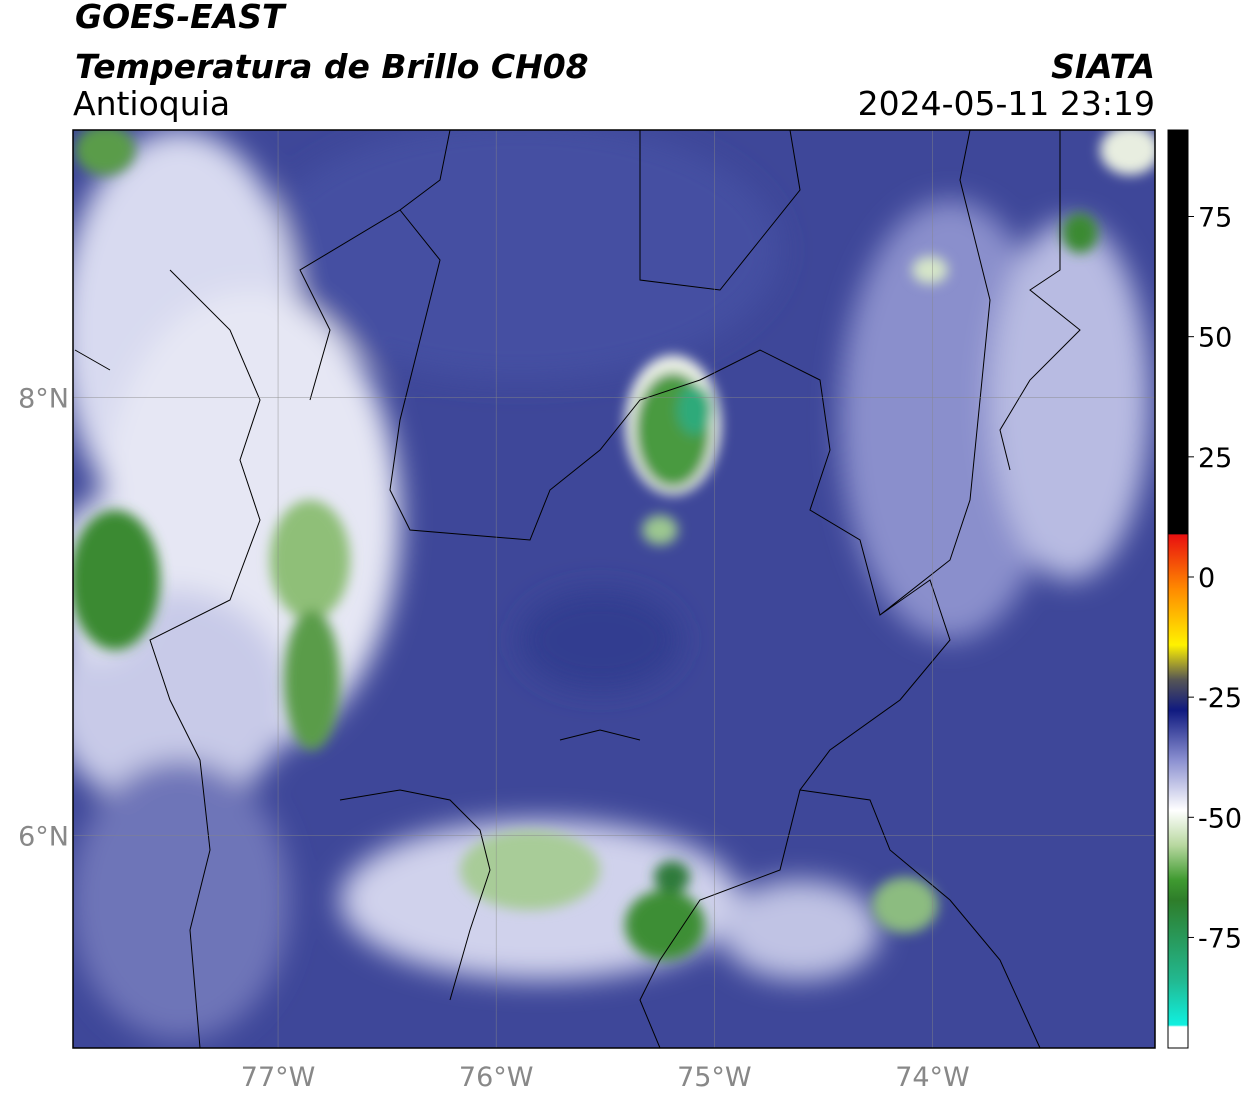  I want to click on region: Antioquia, so click(151, 103).